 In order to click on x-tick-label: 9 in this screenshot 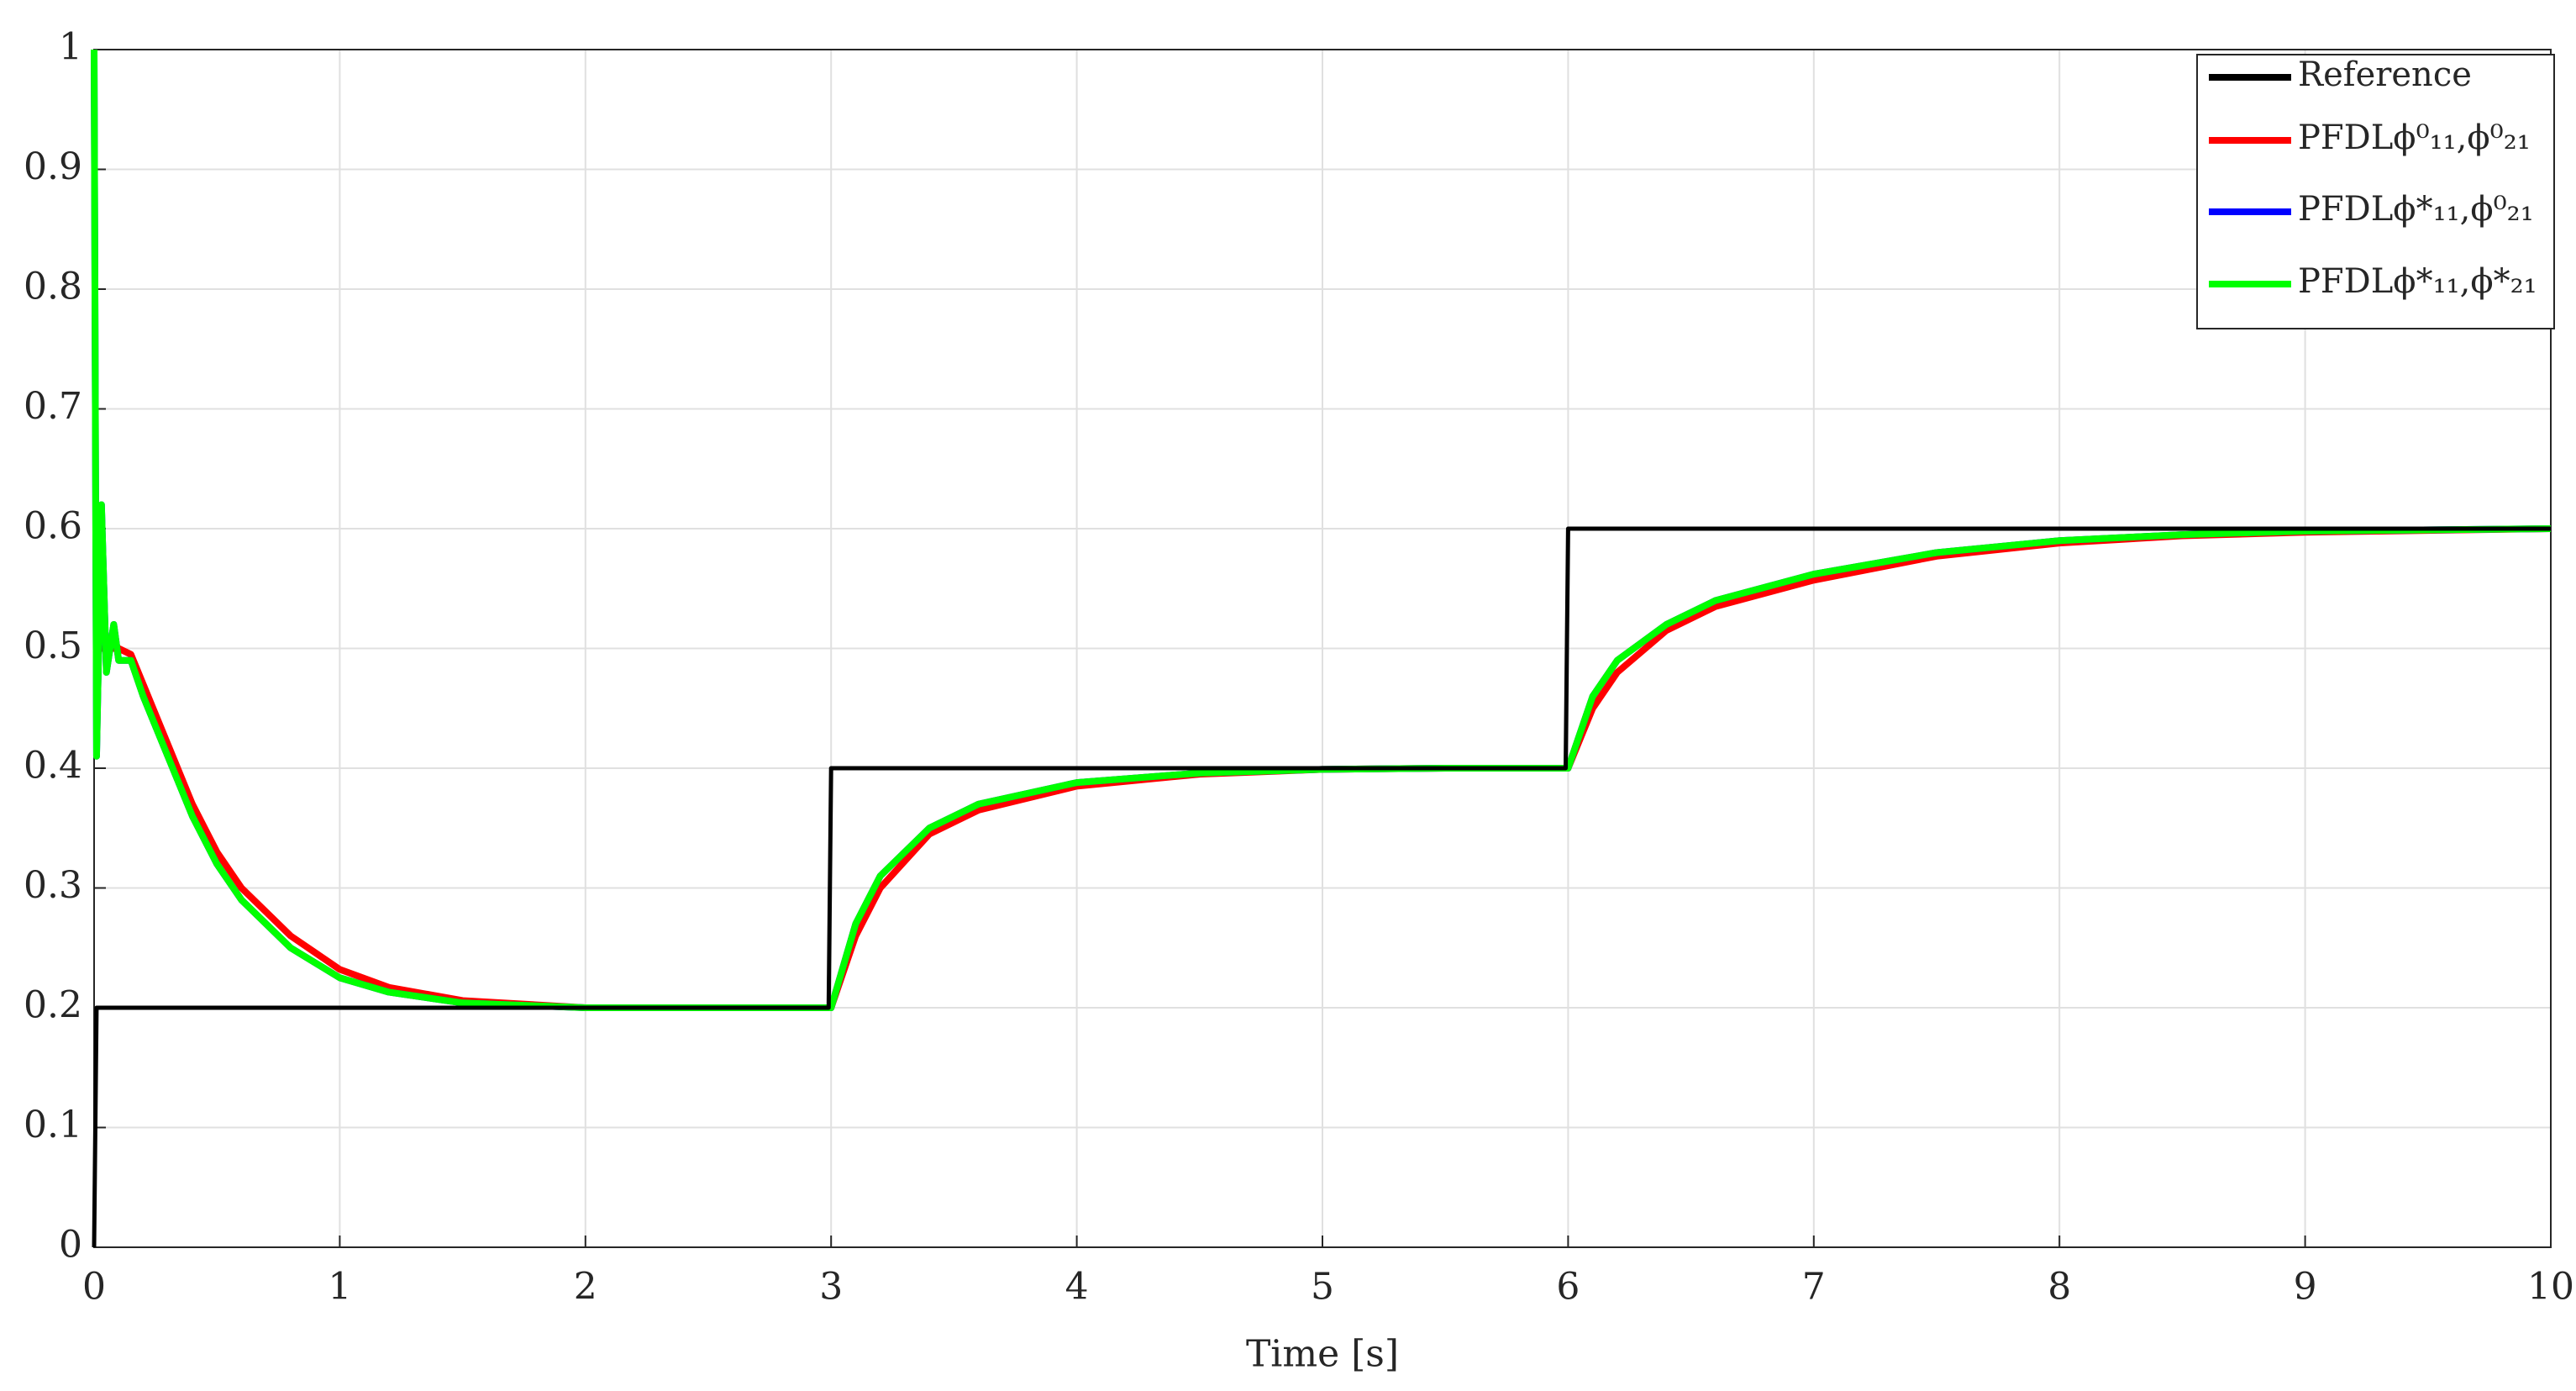, I will do `click(2305, 1287)`.